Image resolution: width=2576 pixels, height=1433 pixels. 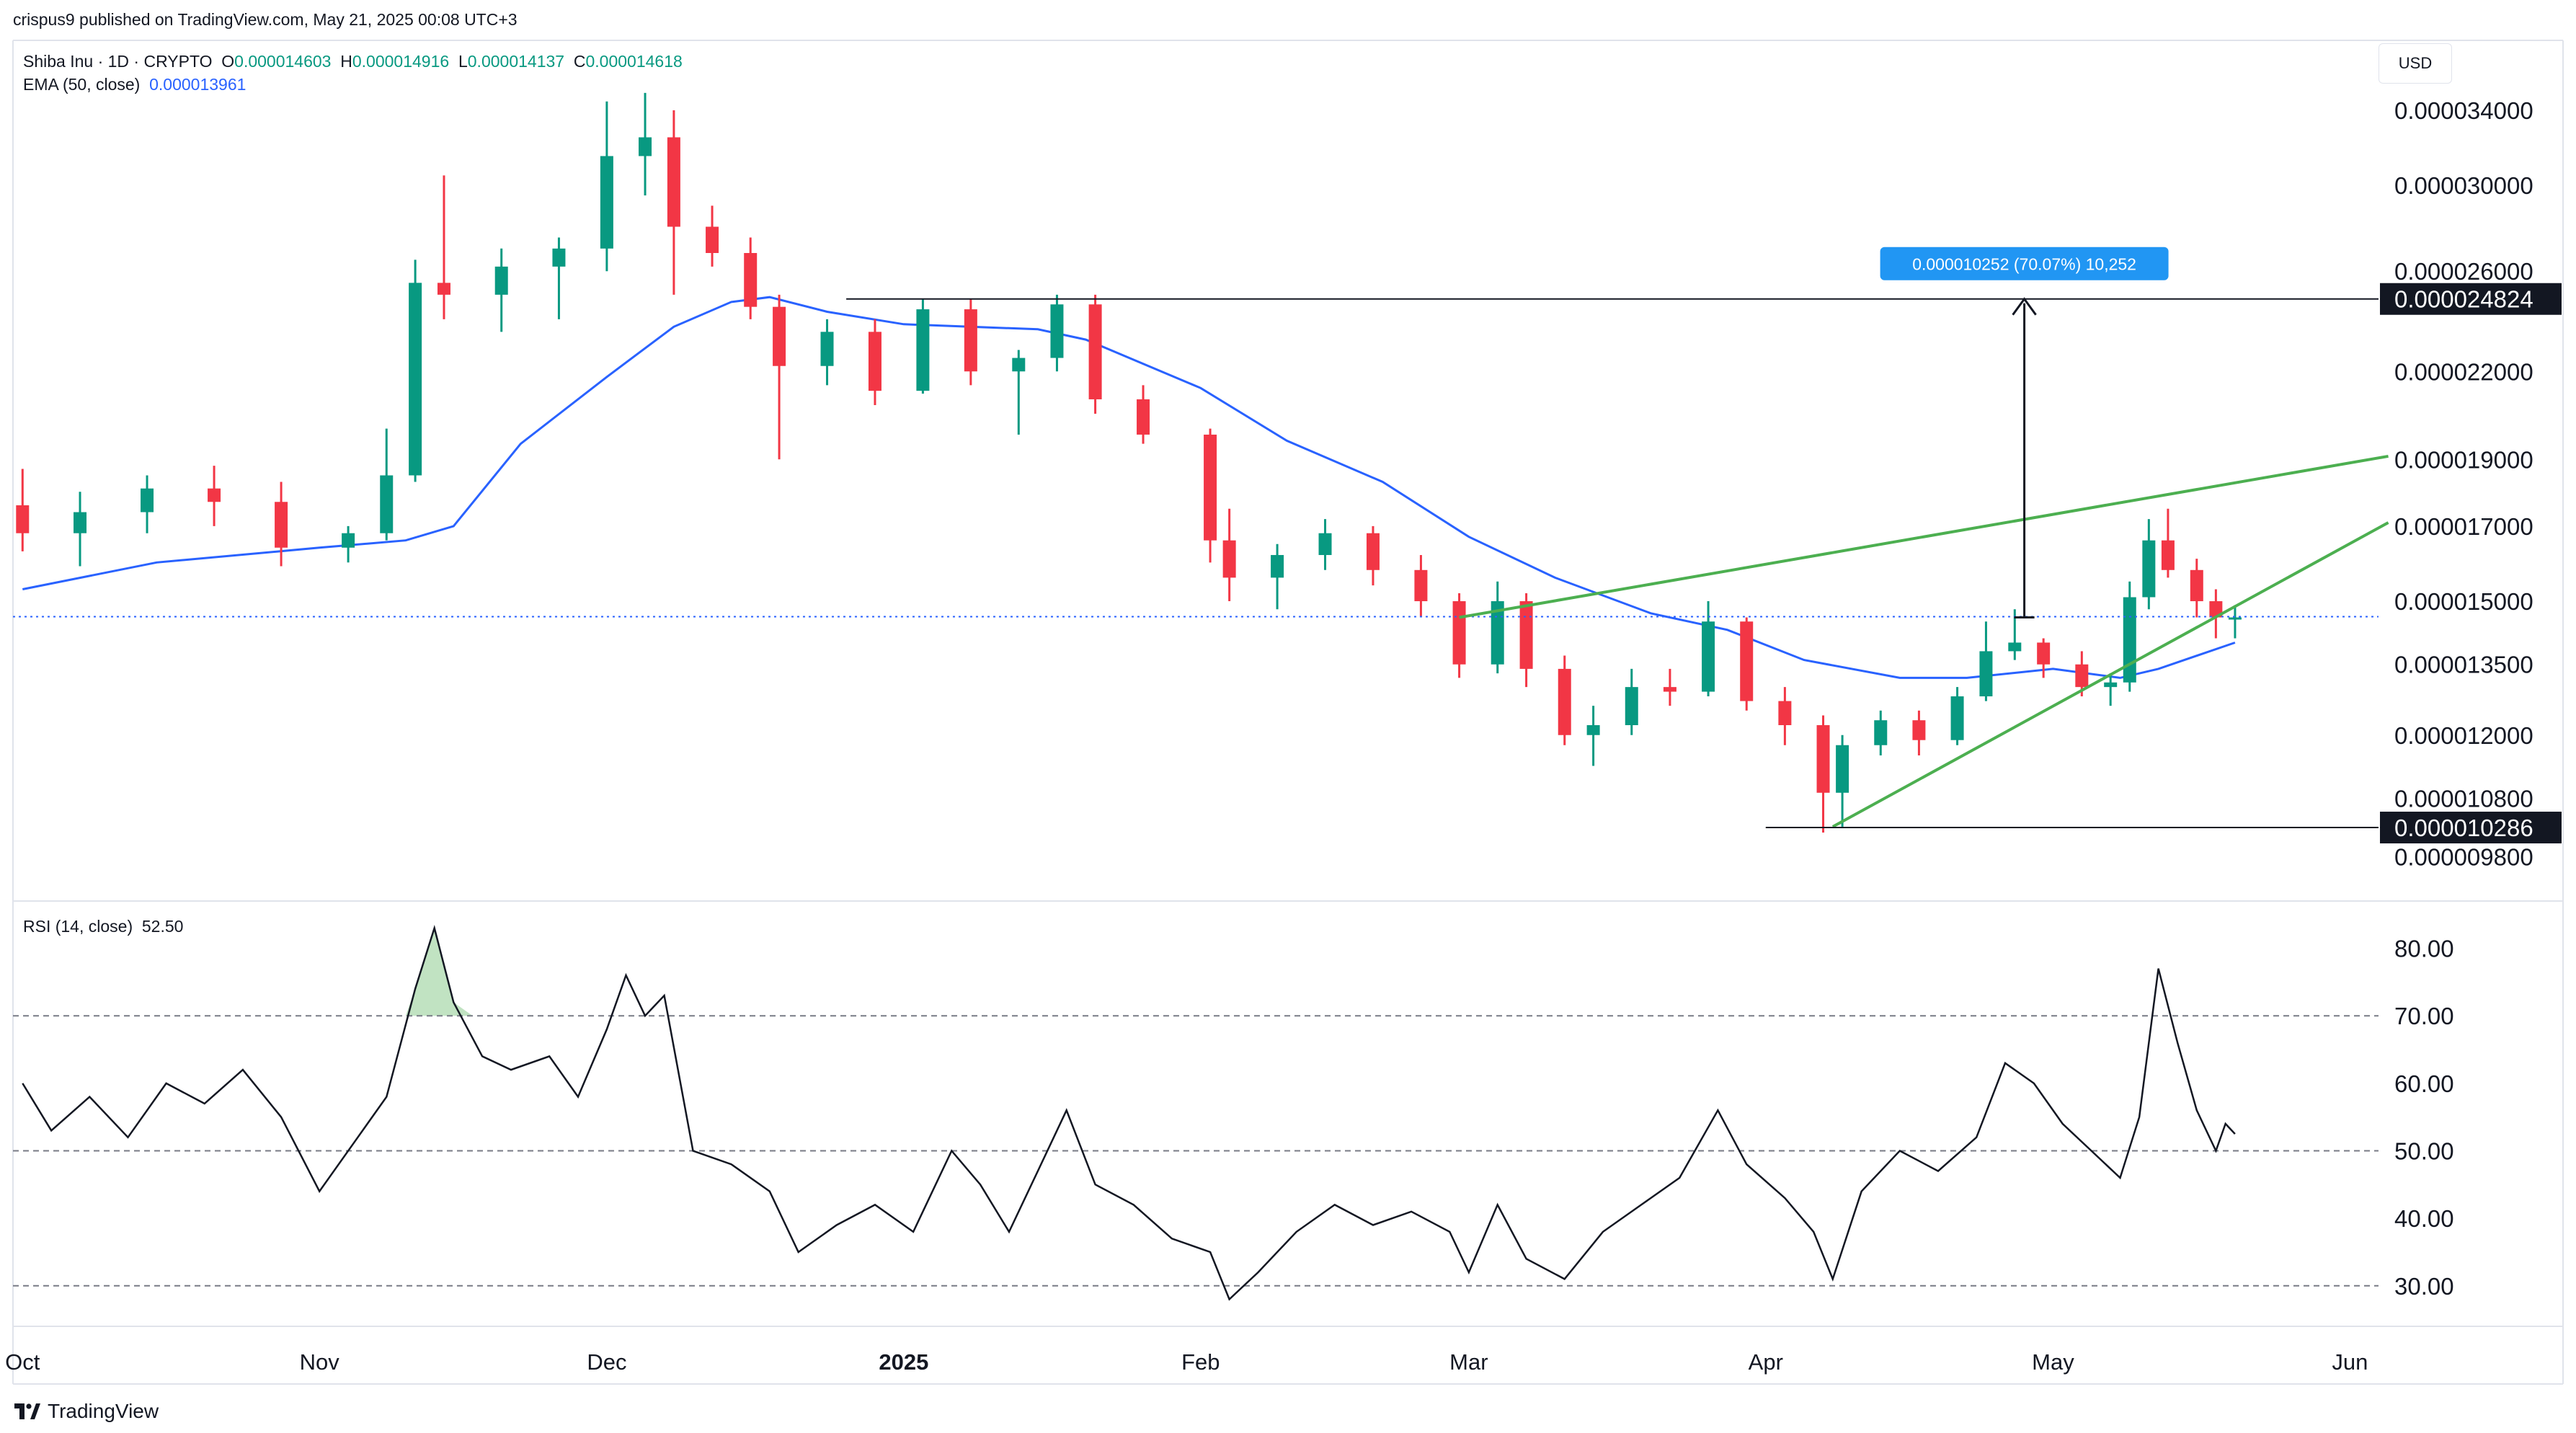 What do you see at coordinates (2424, 949) in the screenshot?
I see `rsi-tick-label: 80.00` at bounding box center [2424, 949].